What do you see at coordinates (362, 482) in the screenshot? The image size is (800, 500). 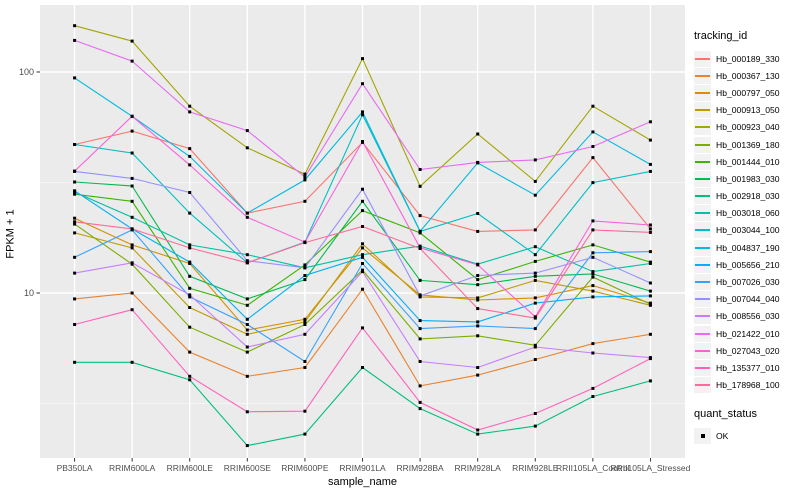 I see `x-axis-title: sample_name` at bounding box center [362, 482].